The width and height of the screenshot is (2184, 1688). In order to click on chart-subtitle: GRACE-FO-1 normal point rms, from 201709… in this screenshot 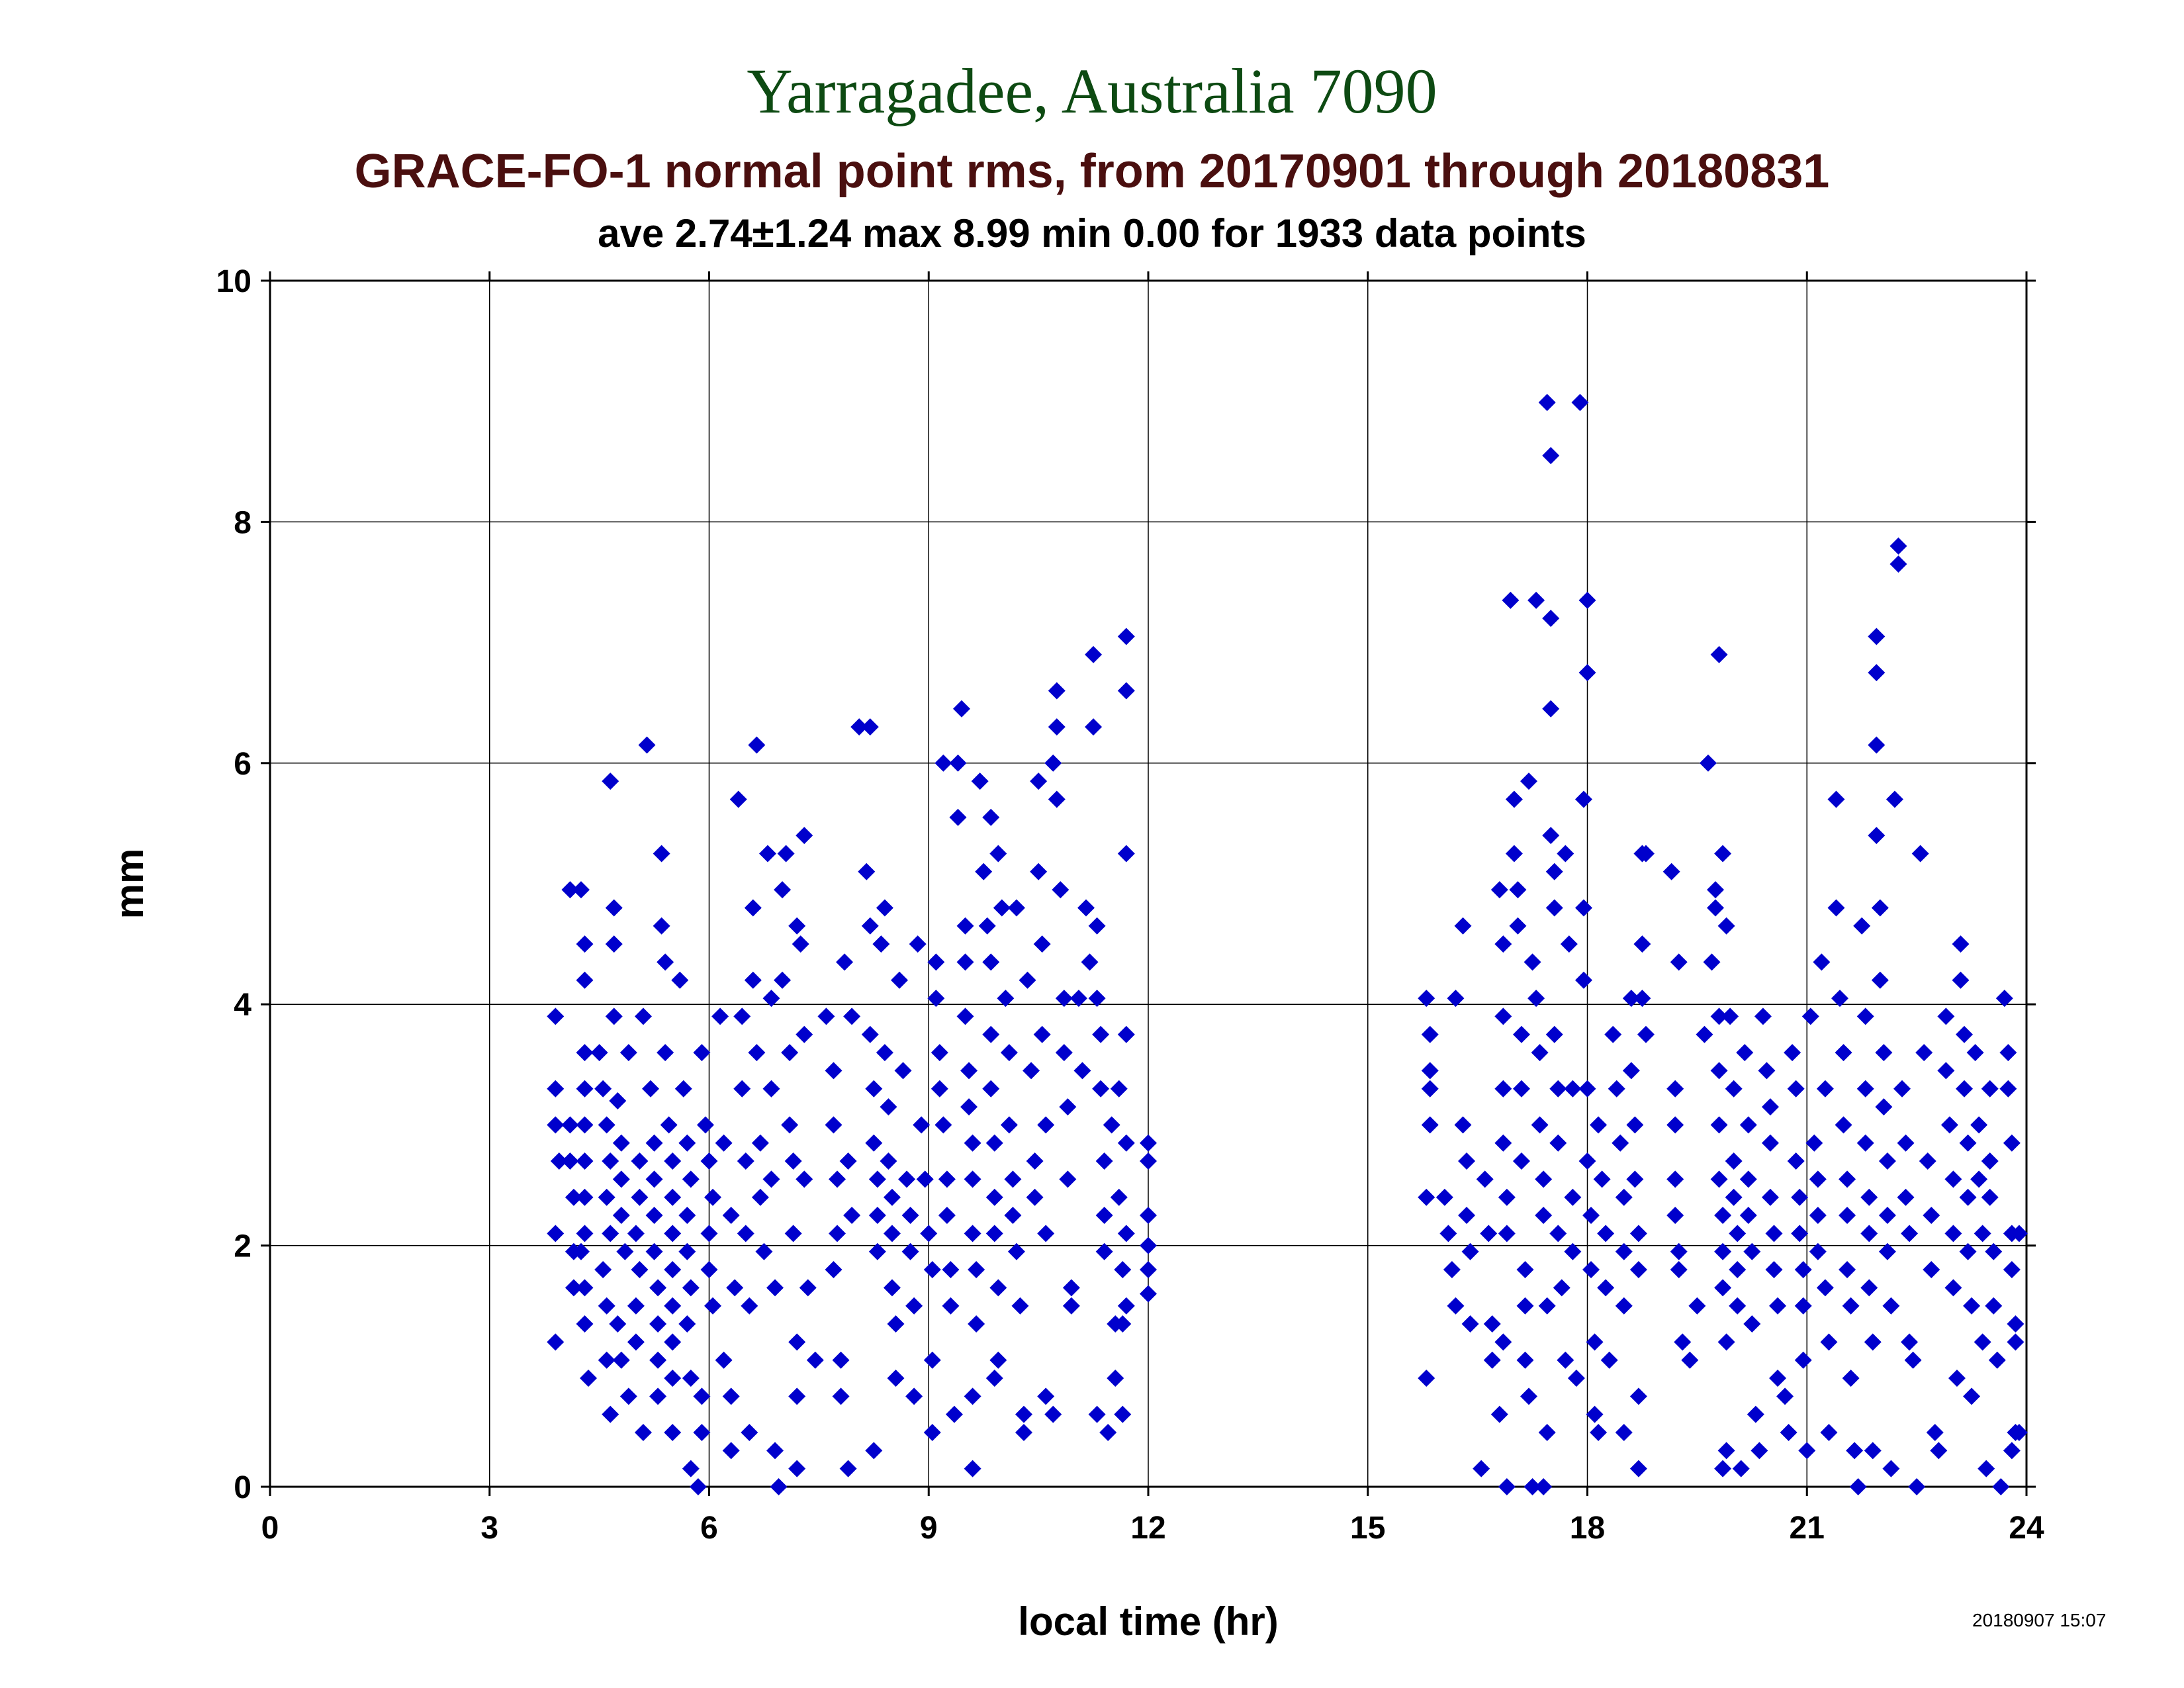, I will do `click(1092, 171)`.